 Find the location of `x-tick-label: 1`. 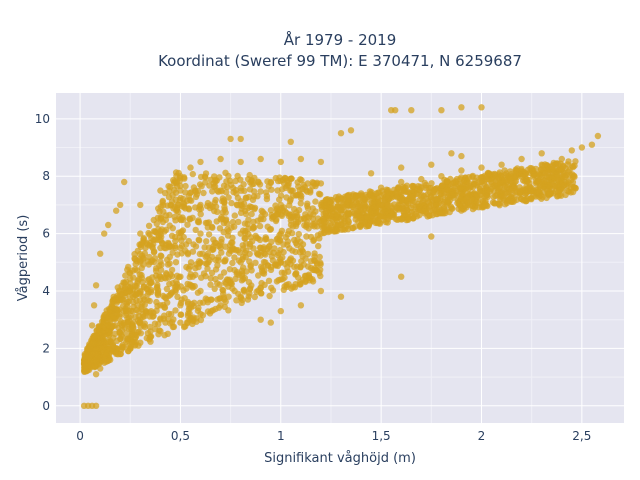

x-tick-label: 1 is located at coordinates (281, 436).